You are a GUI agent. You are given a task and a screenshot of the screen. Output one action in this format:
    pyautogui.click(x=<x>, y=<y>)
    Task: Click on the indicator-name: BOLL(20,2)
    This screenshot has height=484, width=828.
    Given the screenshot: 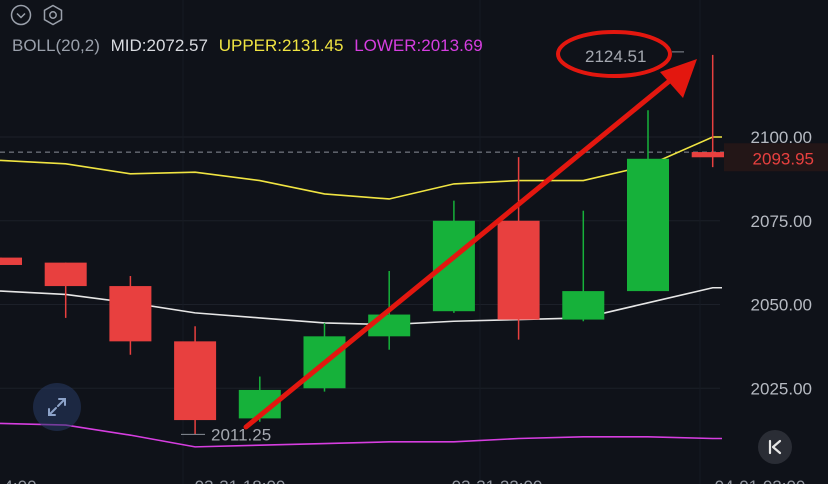 What is the action you would take?
    pyautogui.click(x=56, y=45)
    